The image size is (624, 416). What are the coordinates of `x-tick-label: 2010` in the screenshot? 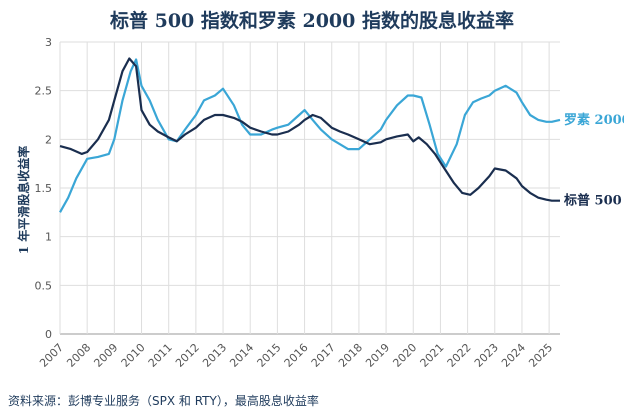 It's located at (133, 355).